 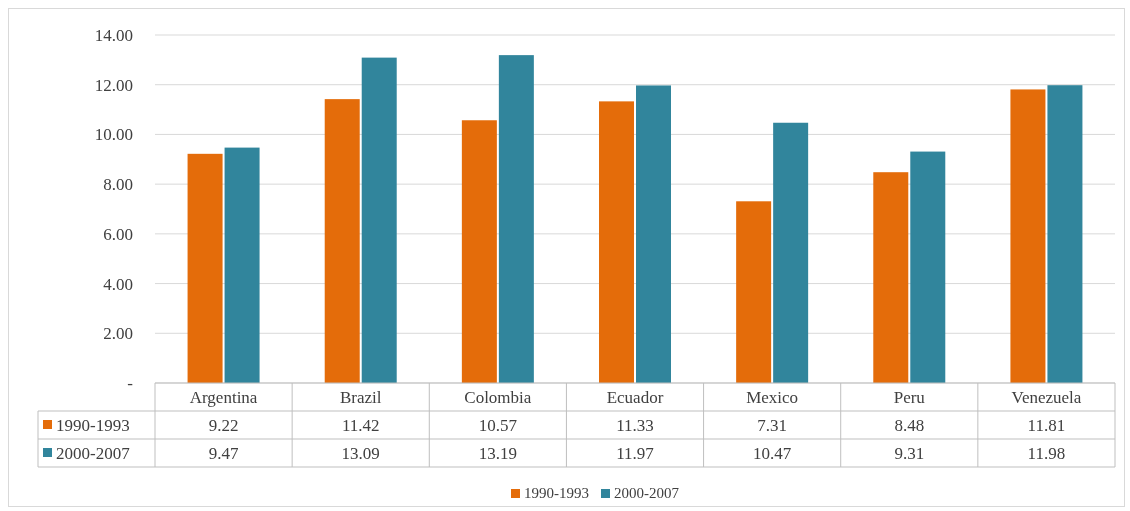 I want to click on y-tick-label: 8.00, so click(x=118, y=185).